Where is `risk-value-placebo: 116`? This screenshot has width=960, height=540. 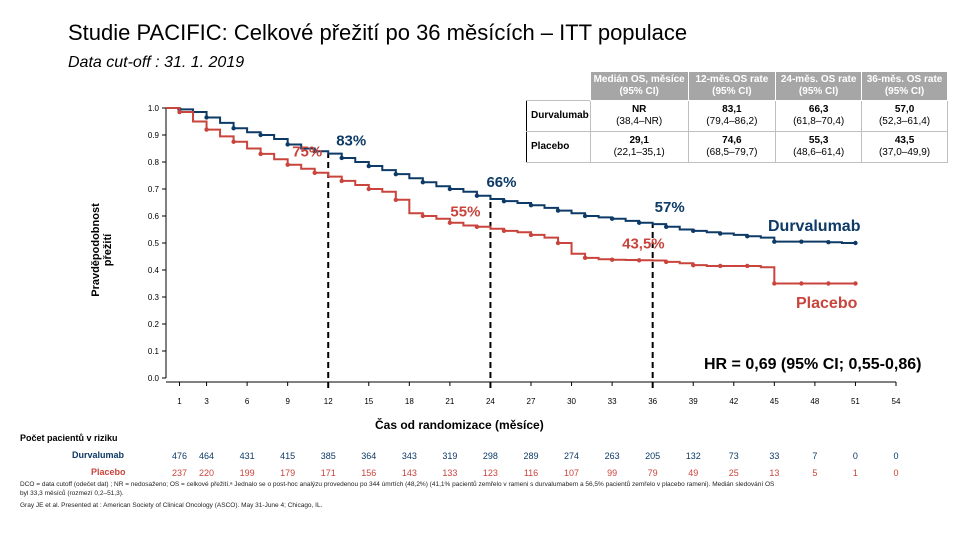 risk-value-placebo: 116 is located at coordinates (531, 473).